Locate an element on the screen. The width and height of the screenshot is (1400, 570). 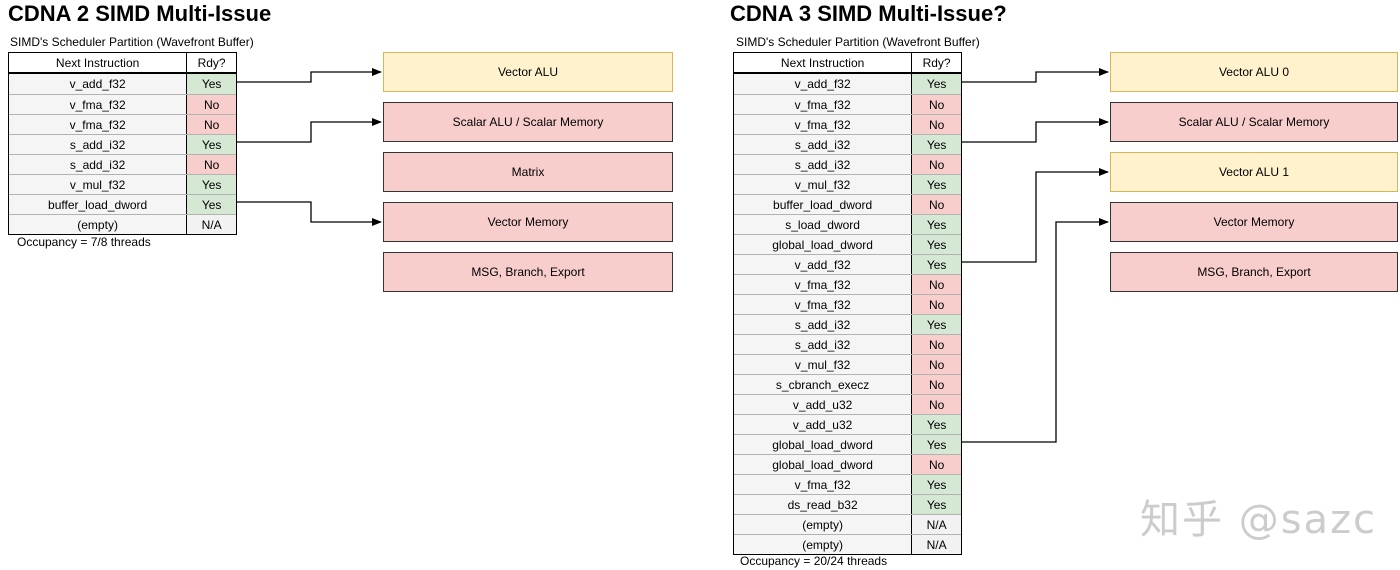
unit-box-msg-branch-export: MSG, Branch, Export is located at coordinates (528, 272).